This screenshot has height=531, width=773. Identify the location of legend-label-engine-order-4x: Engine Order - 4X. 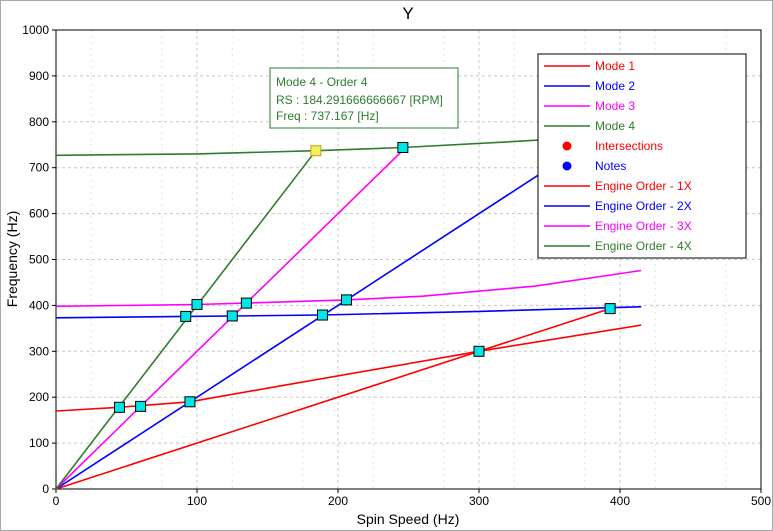
(643, 246).